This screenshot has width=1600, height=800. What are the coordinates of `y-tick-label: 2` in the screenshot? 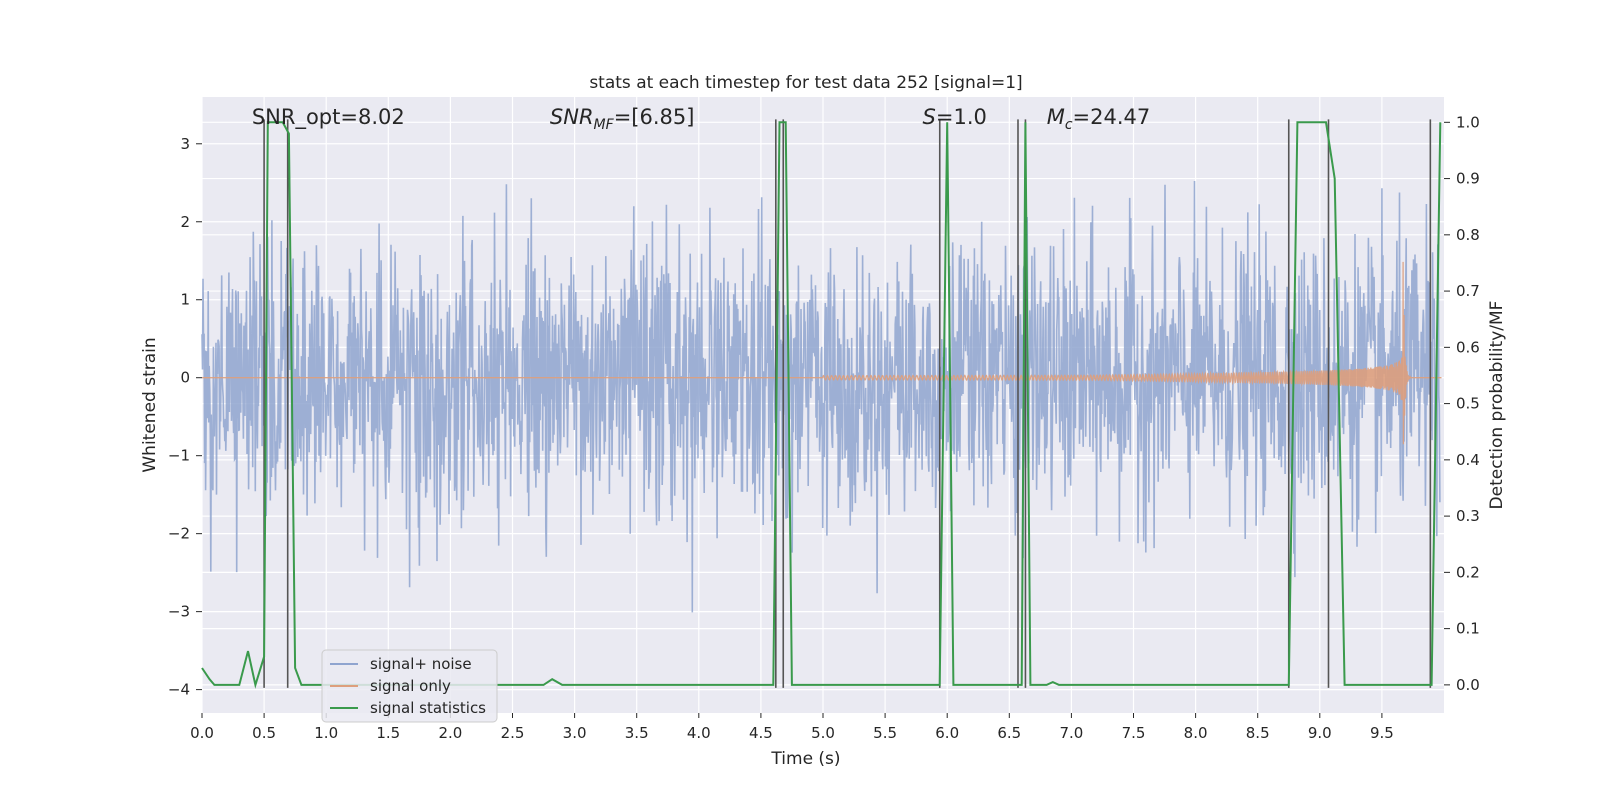 It's located at (185, 222).